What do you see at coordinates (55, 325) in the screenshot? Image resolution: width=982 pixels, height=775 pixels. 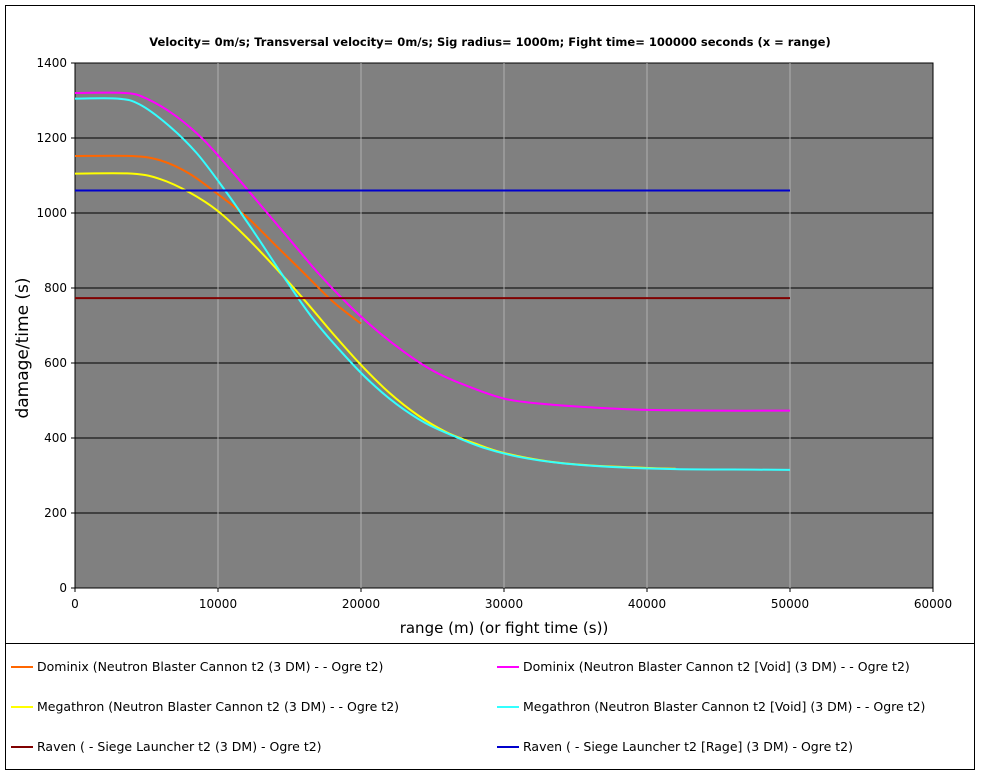 I see `y-axis: 0 200 400 600 800 1000 1200 1400` at bounding box center [55, 325].